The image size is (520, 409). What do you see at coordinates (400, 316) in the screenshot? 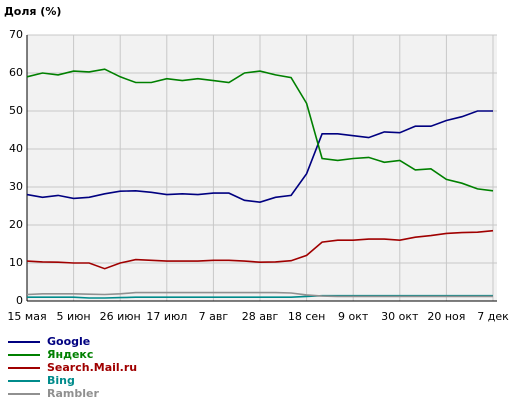
I see `x-tick-label: 30 окт` at bounding box center [400, 316].